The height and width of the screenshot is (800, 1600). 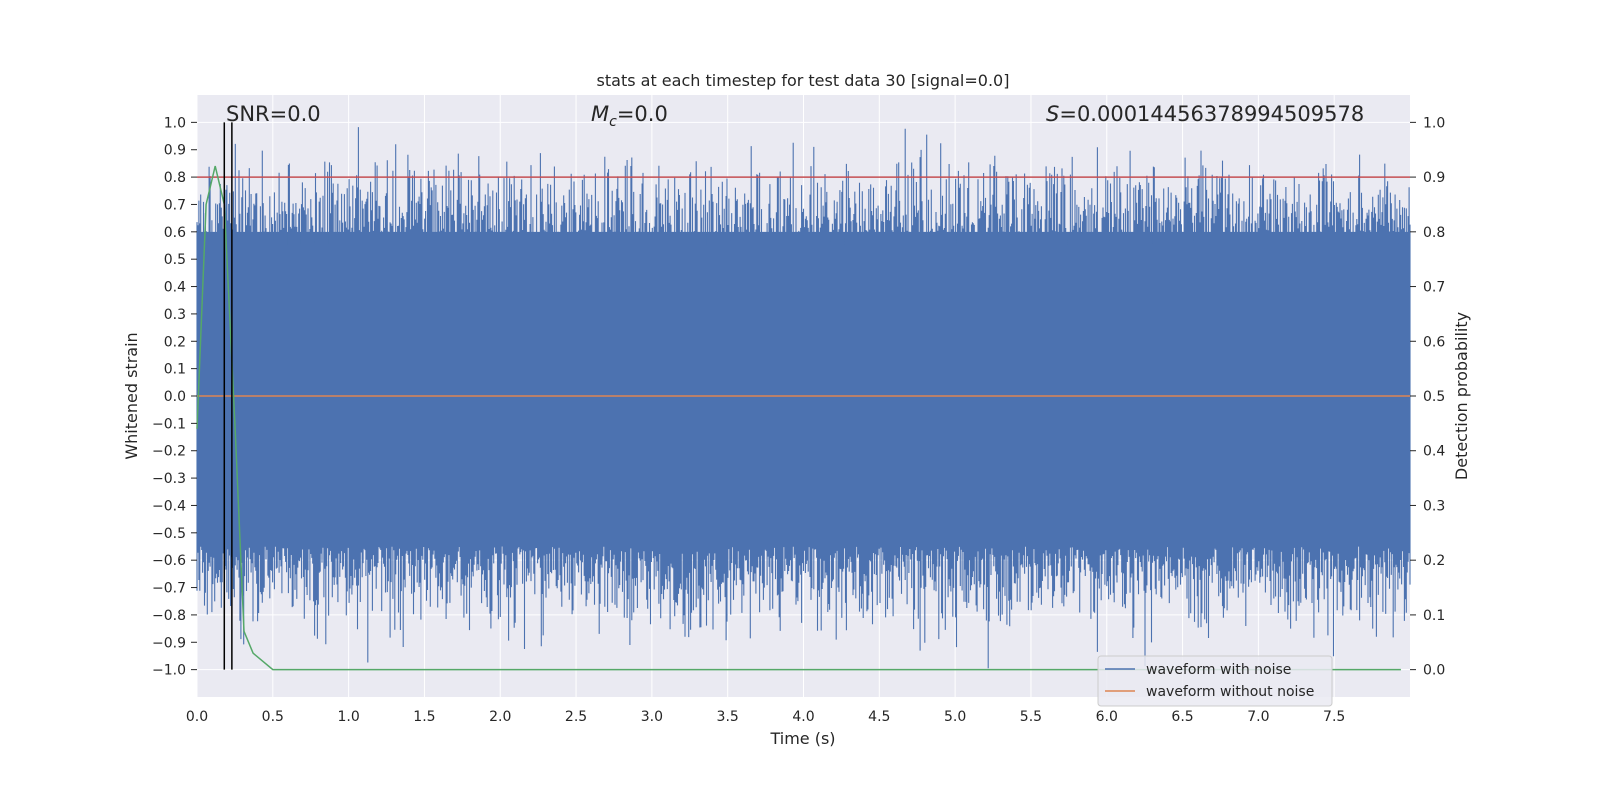 What do you see at coordinates (1434, 233) in the screenshot?
I see `right-y-tick-label: 0.8` at bounding box center [1434, 233].